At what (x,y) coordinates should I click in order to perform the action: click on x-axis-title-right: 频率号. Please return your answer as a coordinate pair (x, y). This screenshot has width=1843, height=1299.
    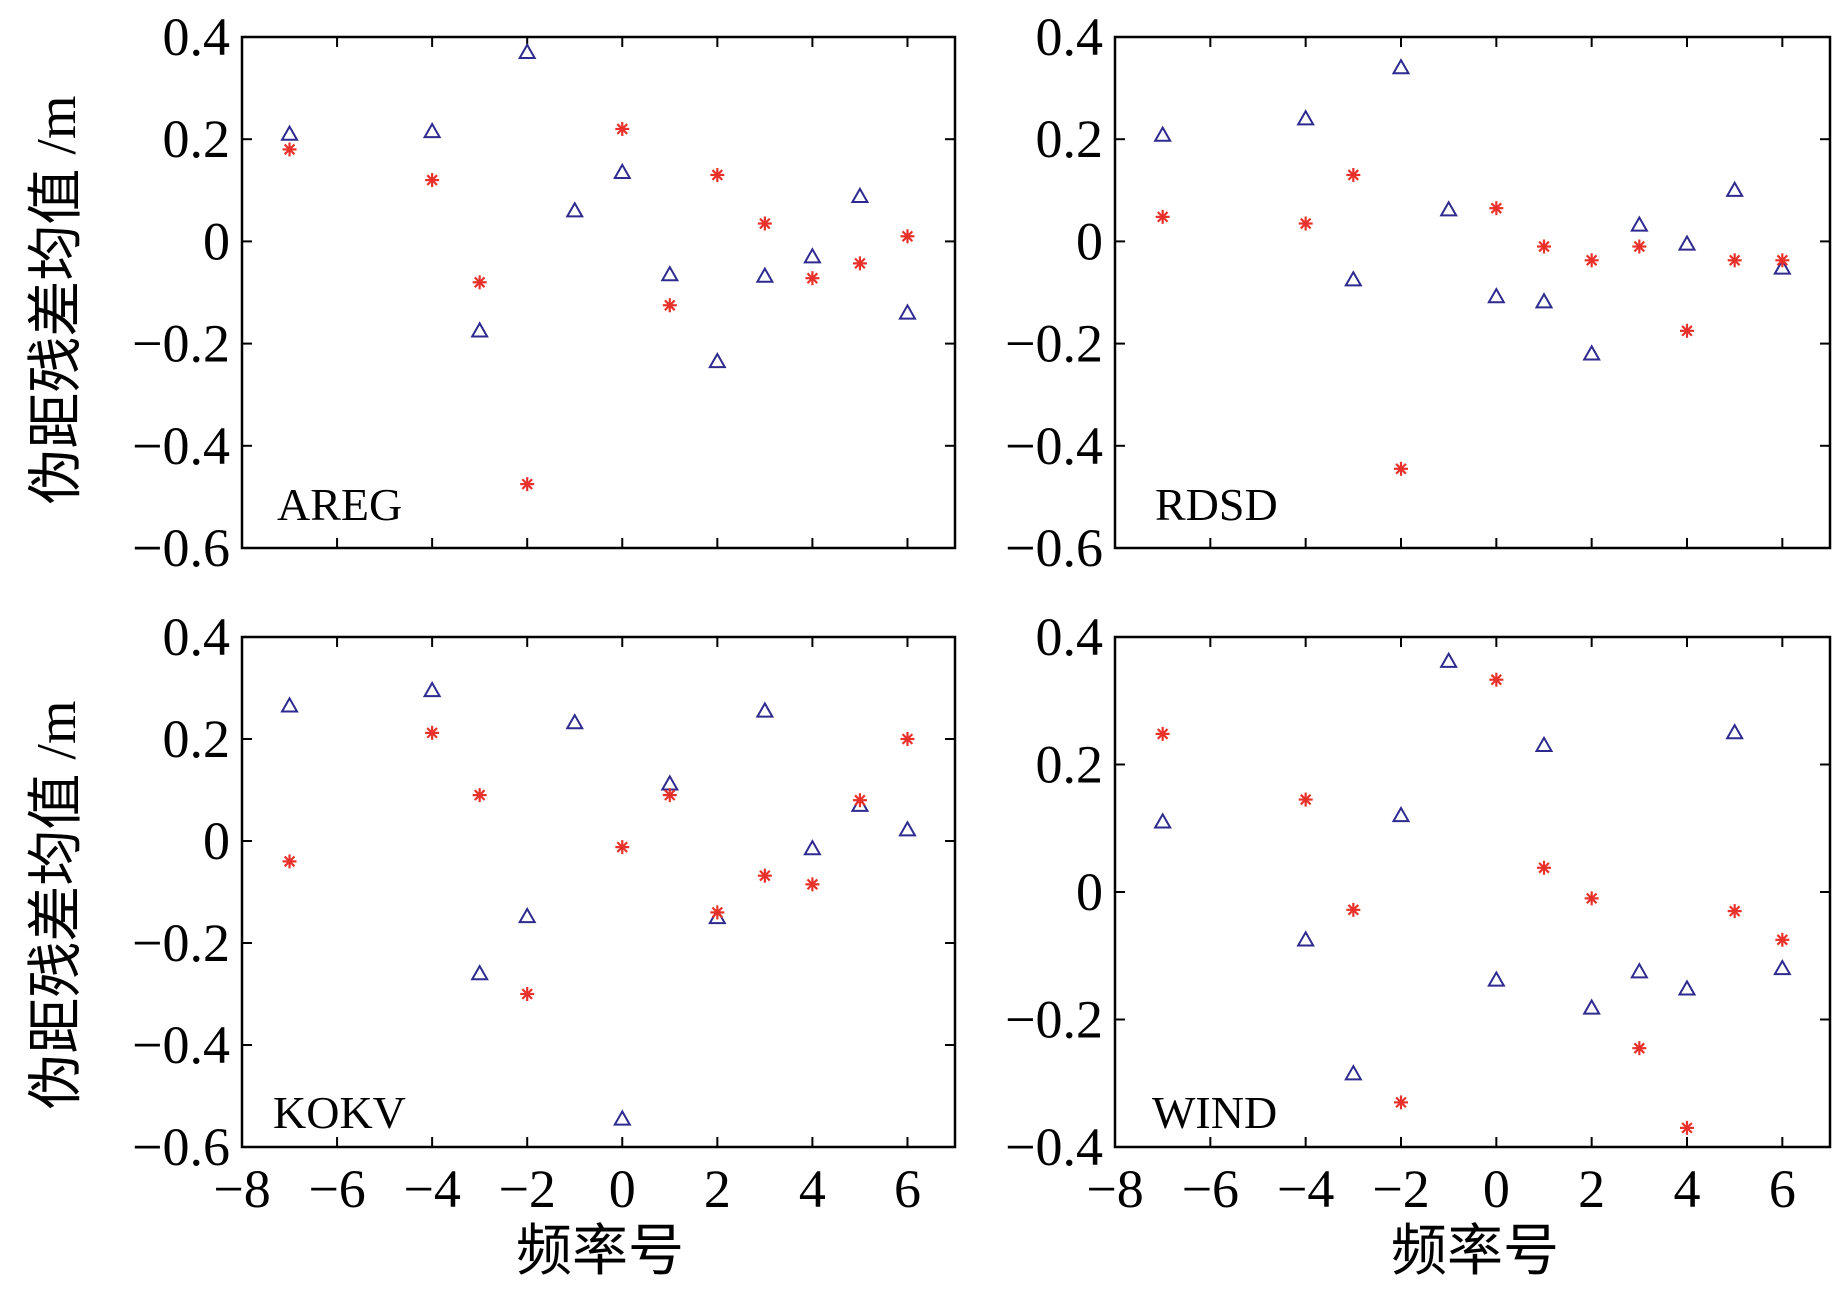
    Looking at the image, I should click on (1475, 1252).